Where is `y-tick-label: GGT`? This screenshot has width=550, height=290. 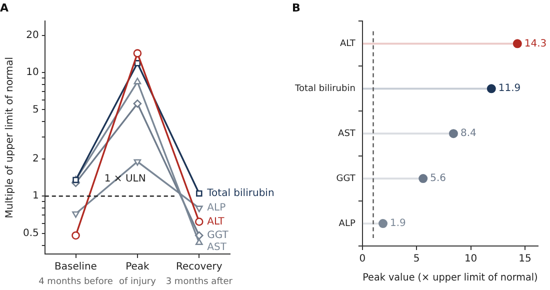 y-tick-label: GGT is located at coordinates (346, 179).